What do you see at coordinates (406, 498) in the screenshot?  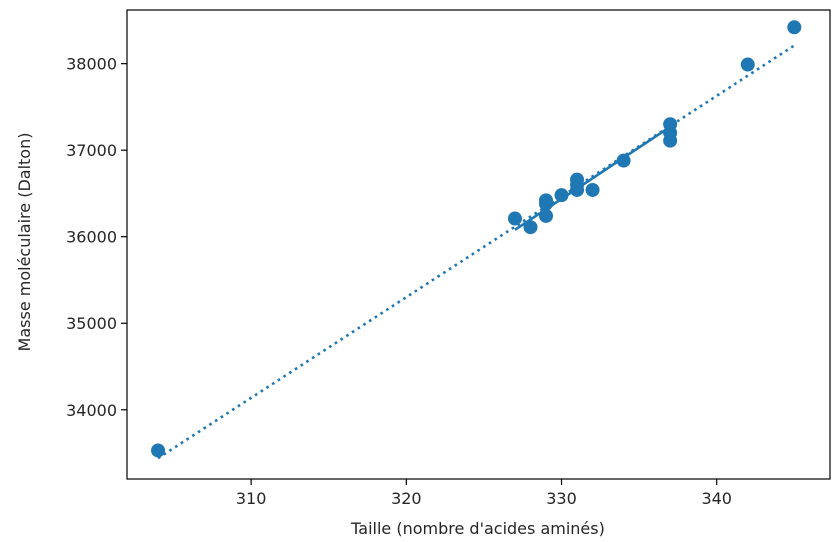 I see `x-tick-label: 320` at bounding box center [406, 498].